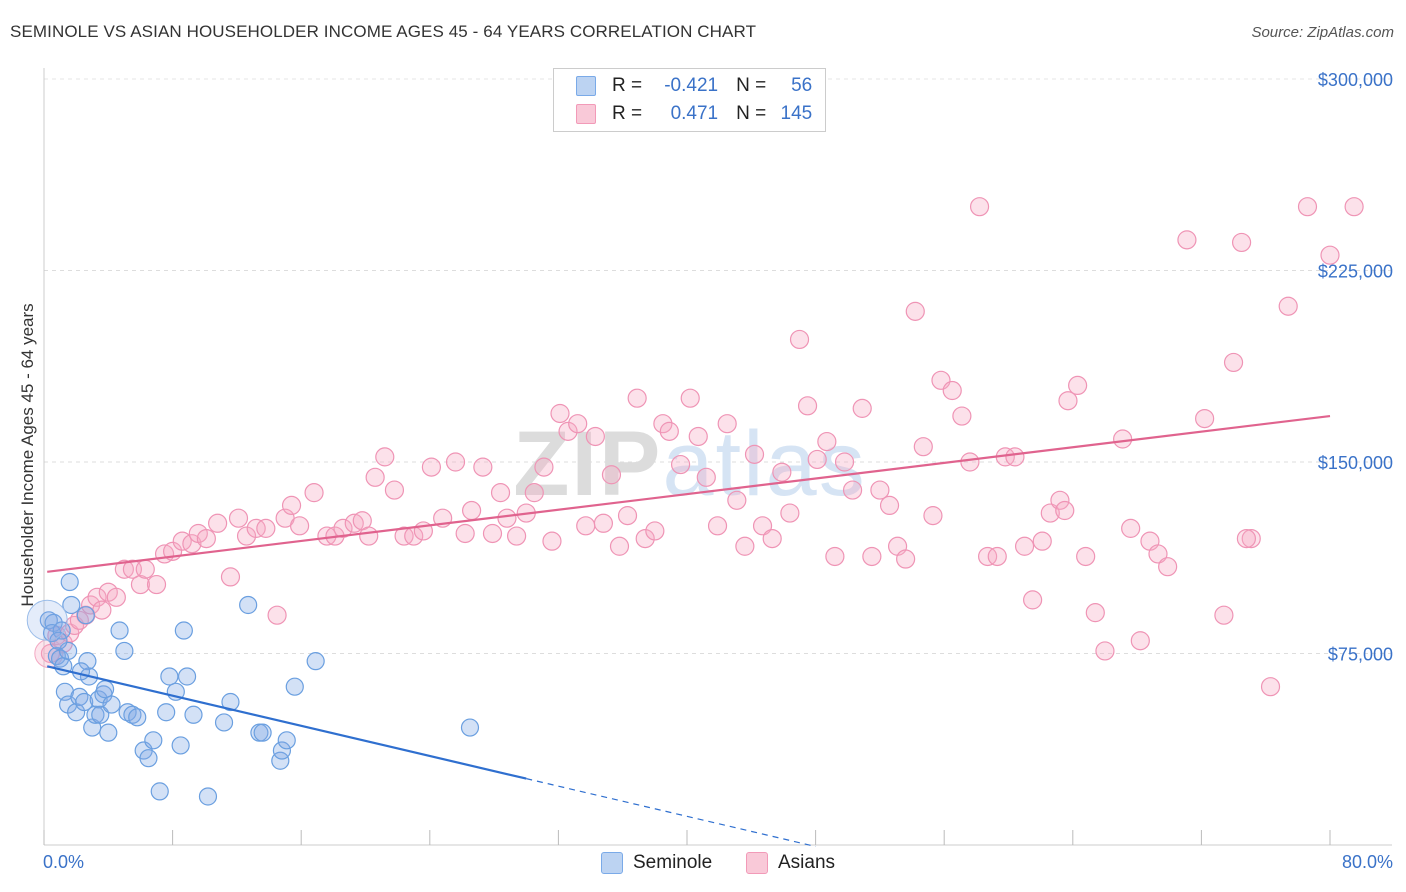 The width and height of the screenshot is (1406, 892). I want to click on seminole-trend-extension, so click(671, 813).